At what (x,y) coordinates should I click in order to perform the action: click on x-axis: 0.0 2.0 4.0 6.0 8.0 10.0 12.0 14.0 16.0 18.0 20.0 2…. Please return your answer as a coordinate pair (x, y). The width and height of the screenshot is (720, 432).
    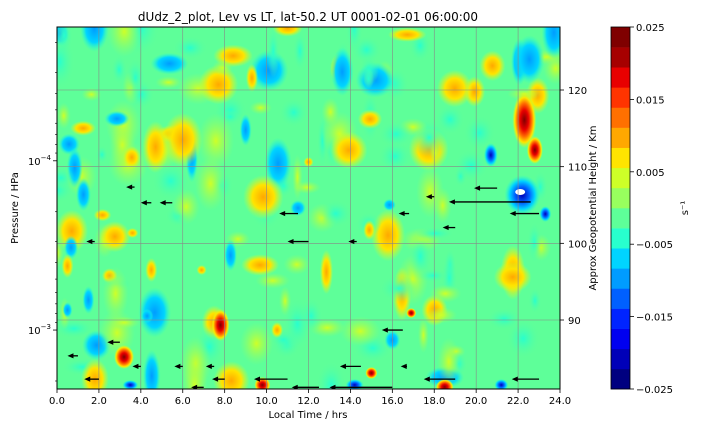
    Looking at the image, I should click on (310, 398).